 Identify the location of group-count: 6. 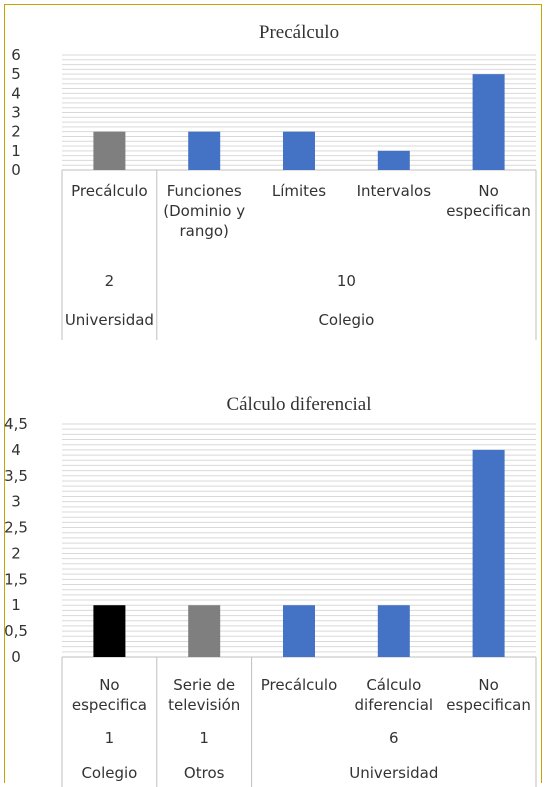
(394, 738).